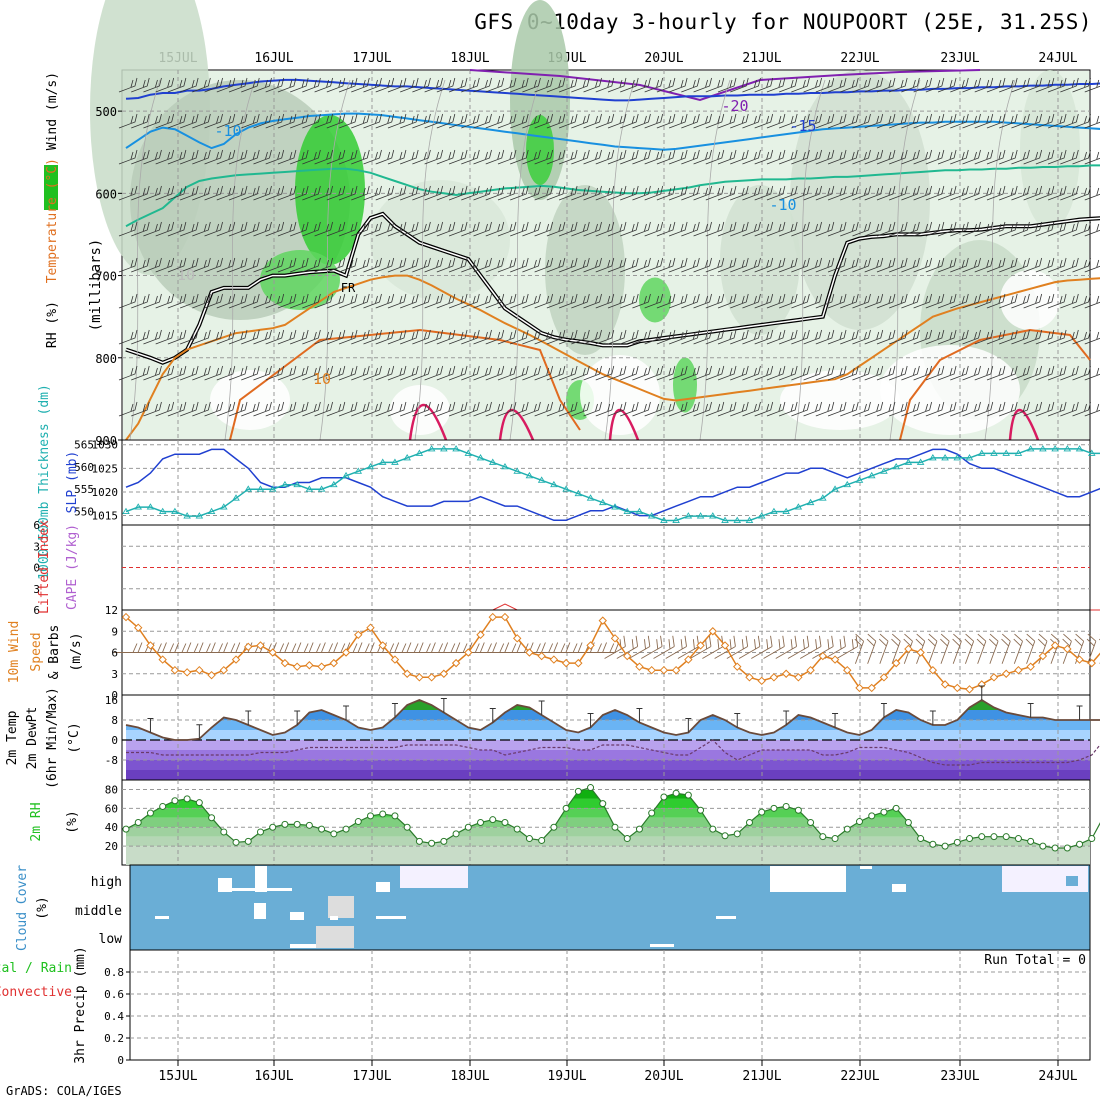  I want to click on rh2m-tick-label: 80, so click(111, 789).